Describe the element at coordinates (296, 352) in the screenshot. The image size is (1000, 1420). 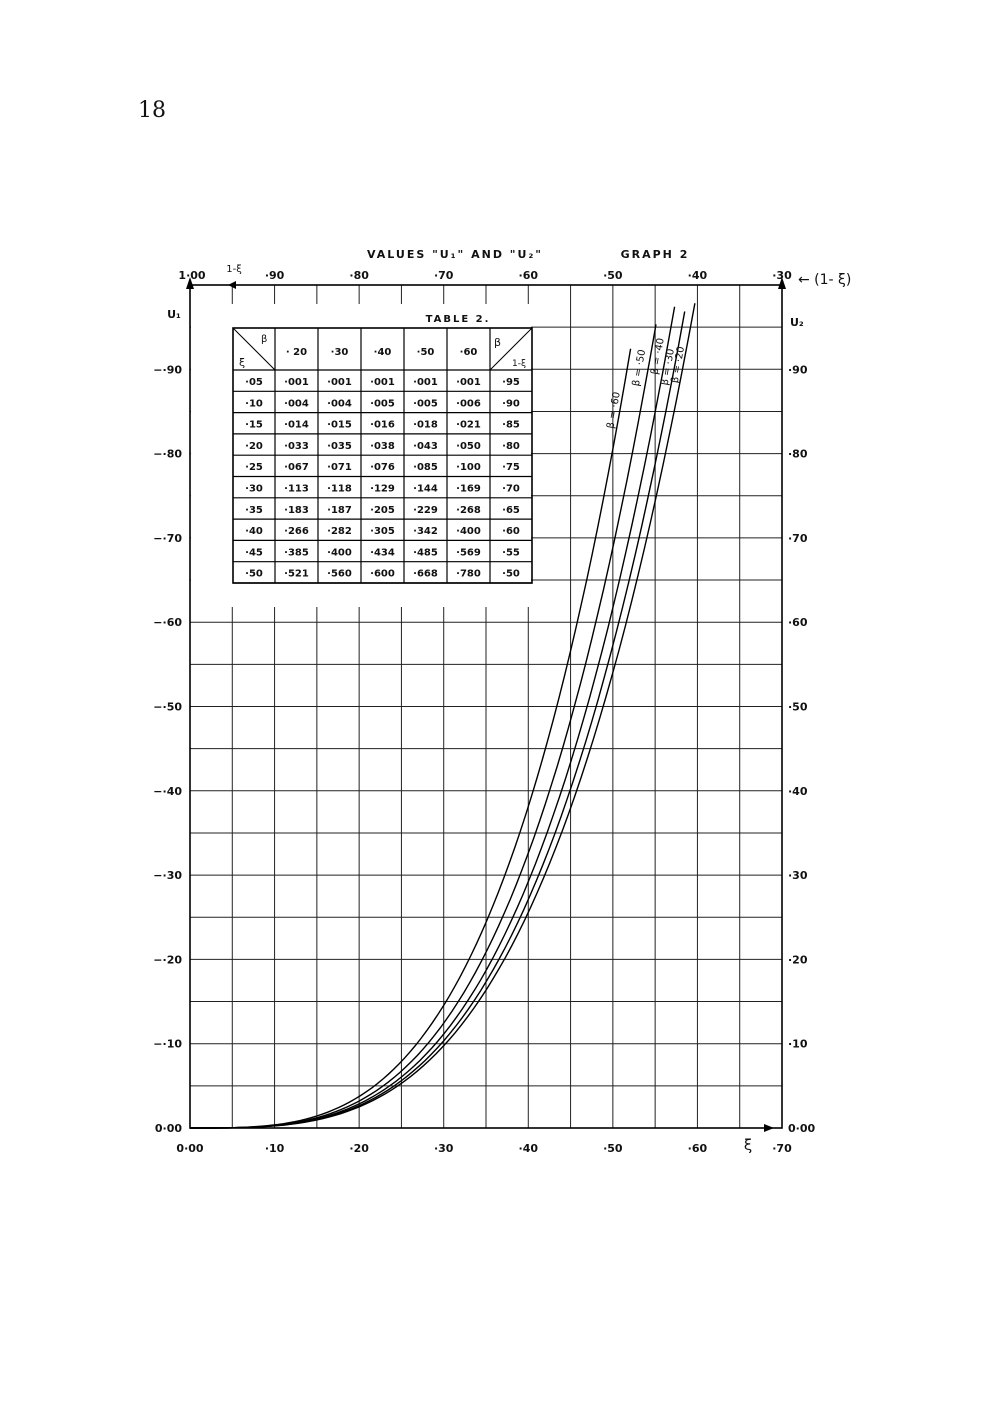
I see `table-header-cell: · 20` at that location.